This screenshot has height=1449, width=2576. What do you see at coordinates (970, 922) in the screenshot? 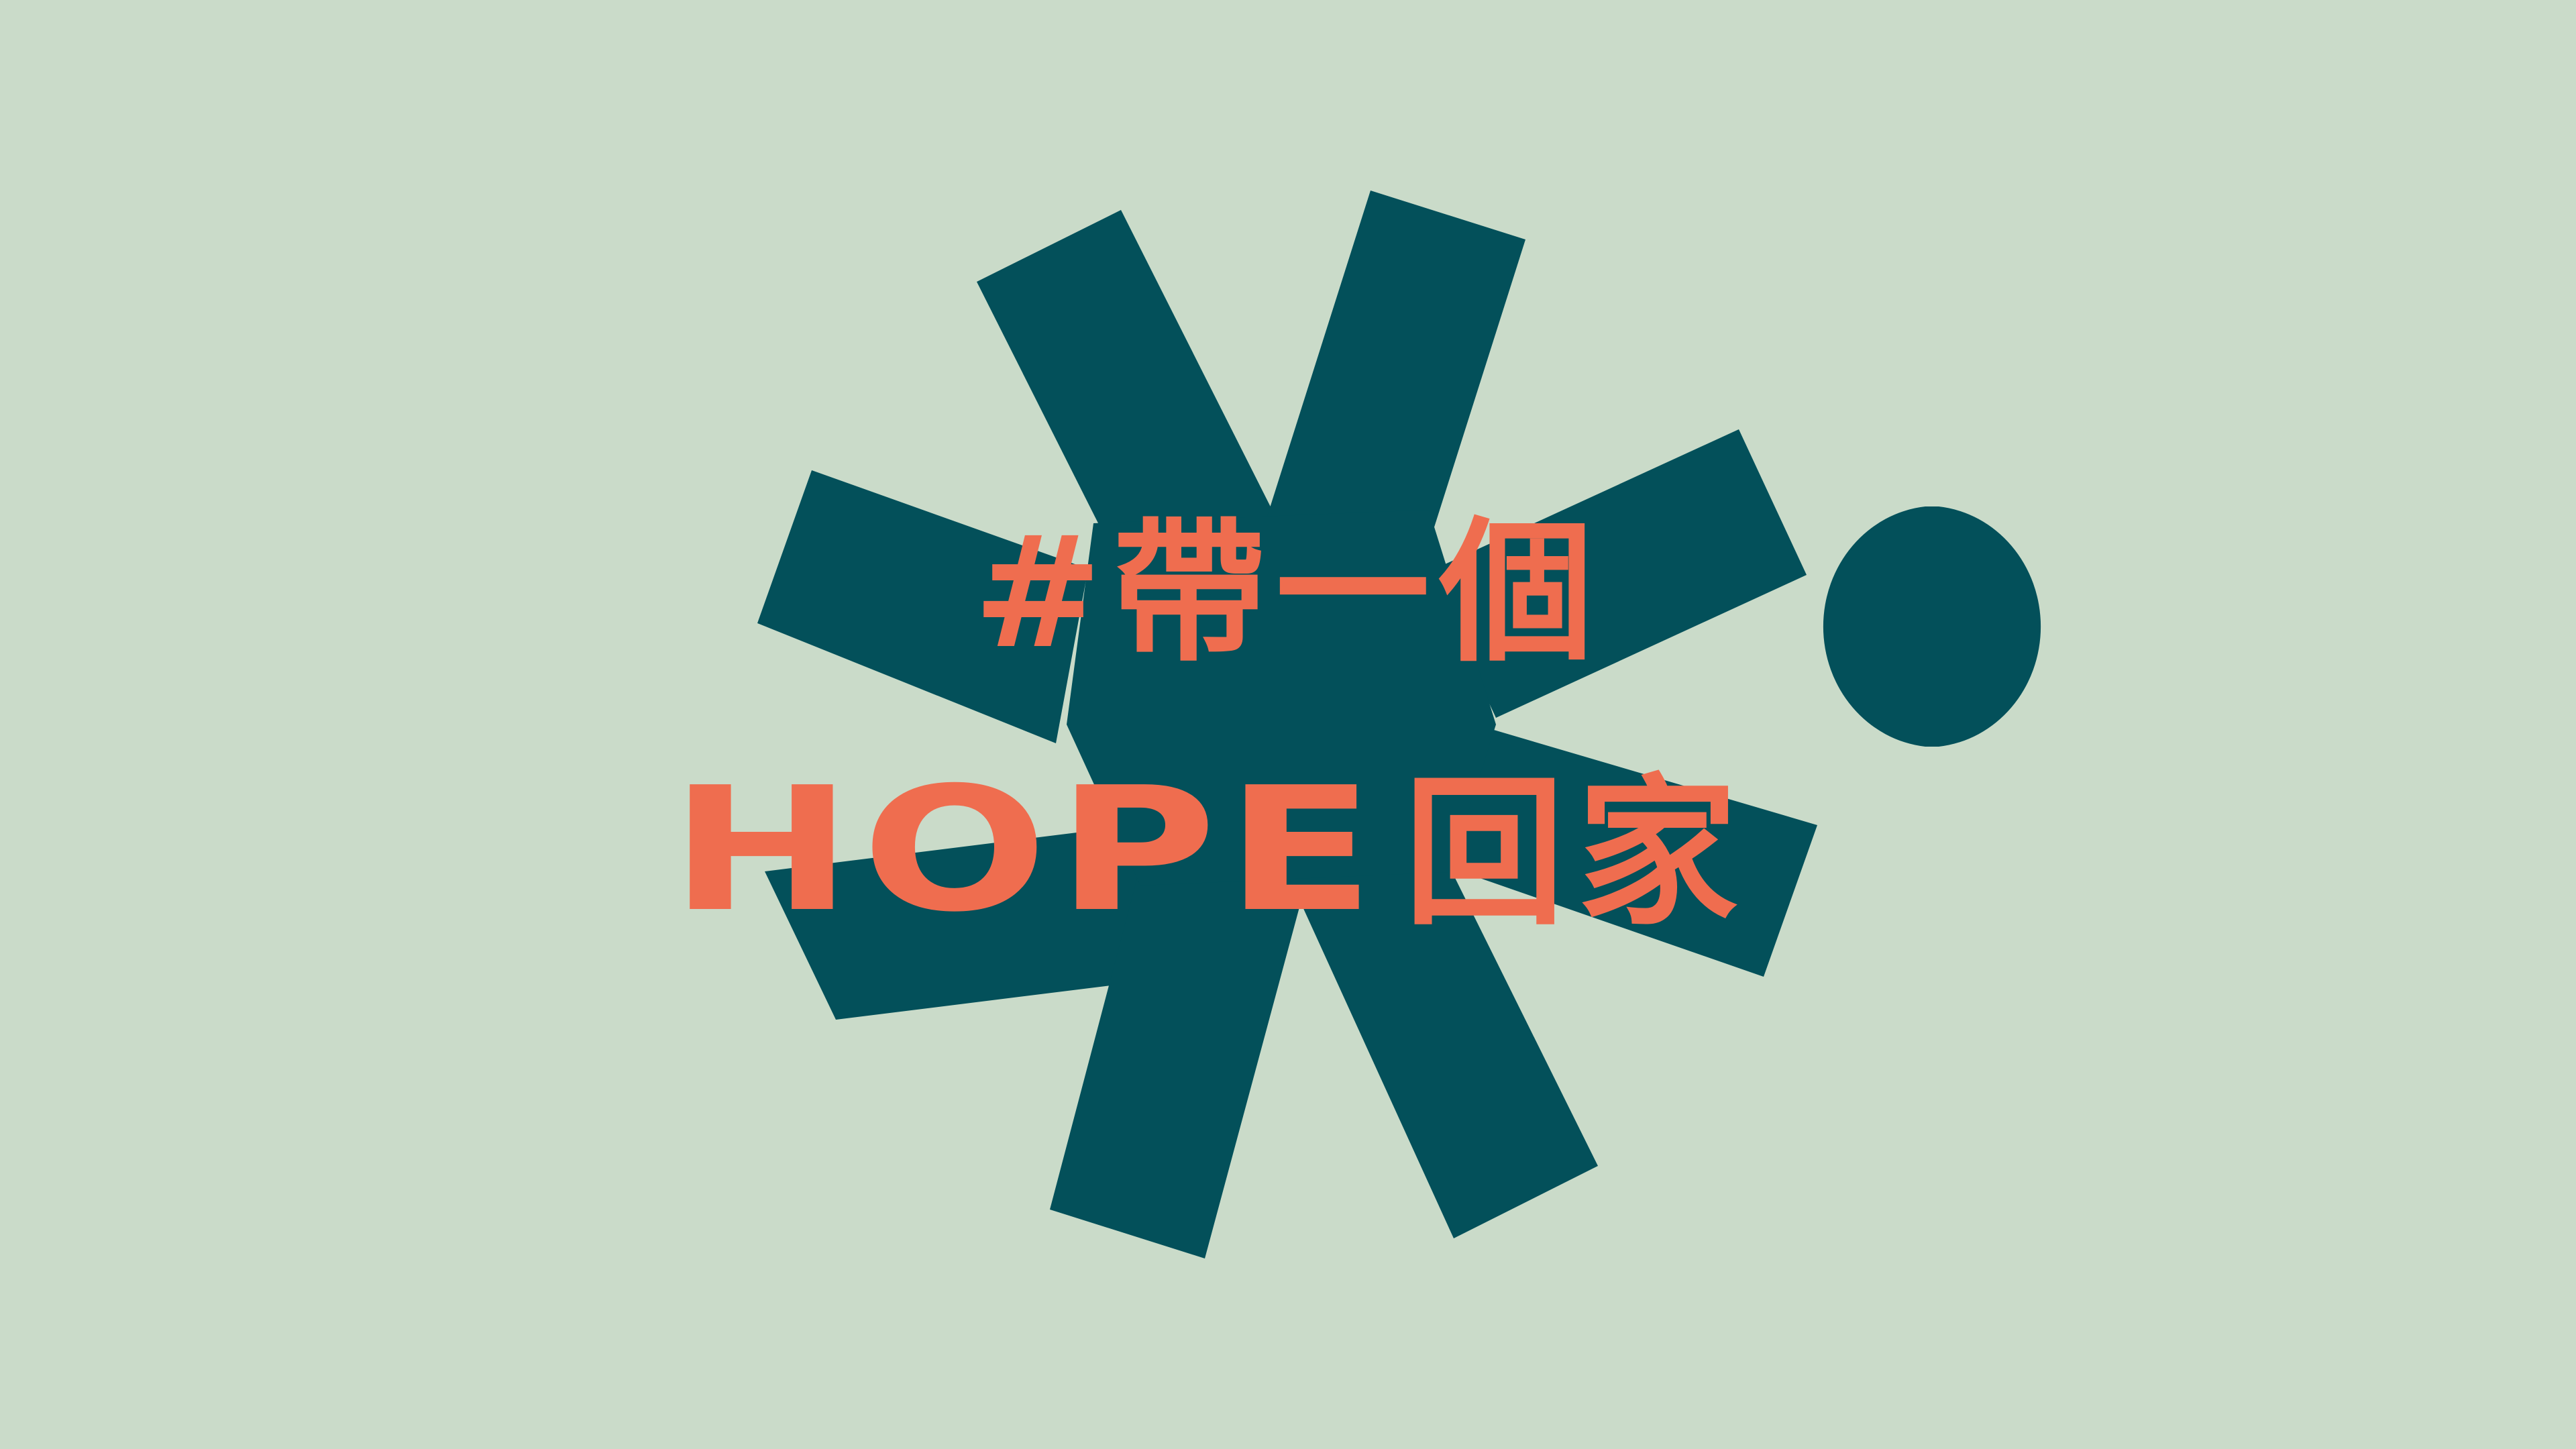
I see `asterisk-arm-lower-left` at bounding box center [970, 922].